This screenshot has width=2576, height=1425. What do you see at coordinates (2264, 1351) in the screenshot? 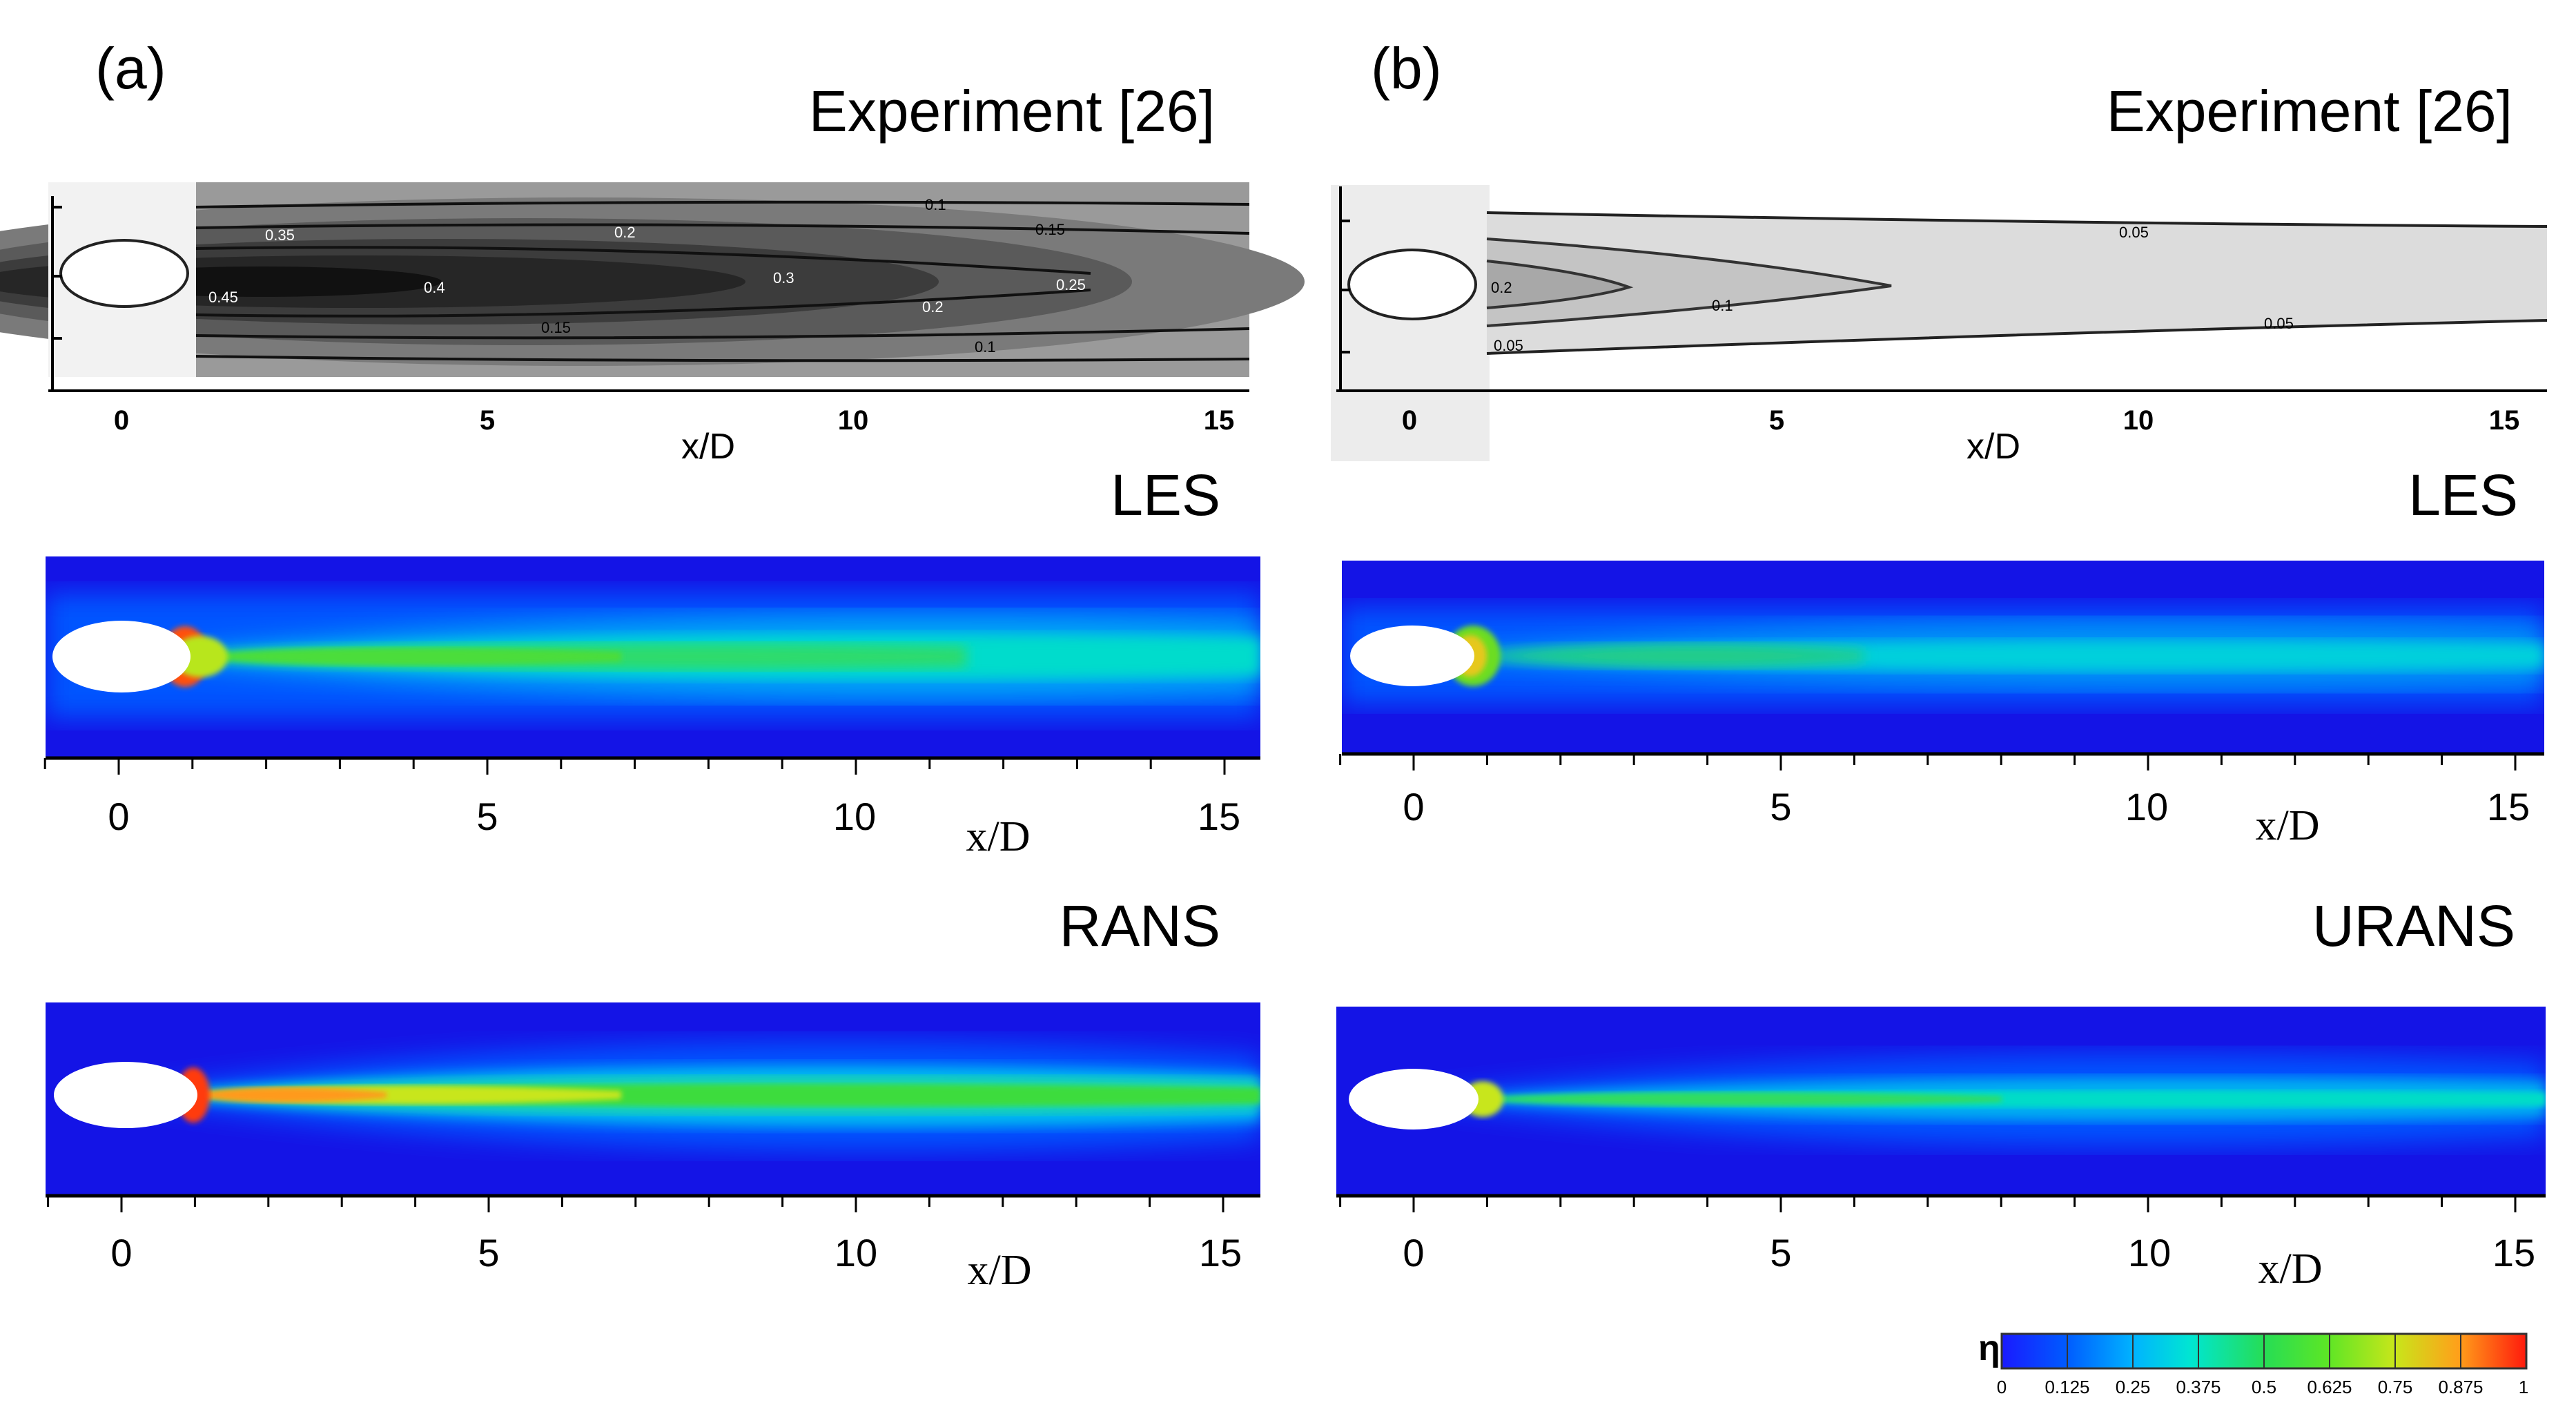
I see `colorbar-dividers` at bounding box center [2264, 1351].